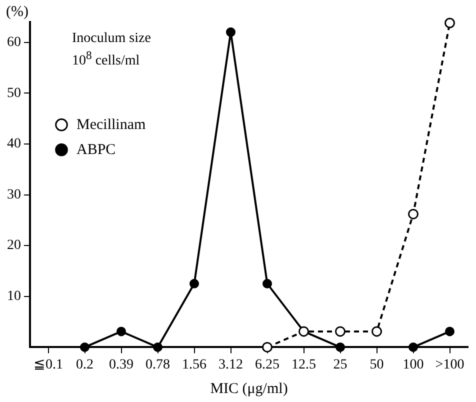 This screenshot has height=402, width=476. Describe the element at coordinates (249, 388) in the screenshot. I see `x-axis-title: MIC (μg/ml)` at that location.